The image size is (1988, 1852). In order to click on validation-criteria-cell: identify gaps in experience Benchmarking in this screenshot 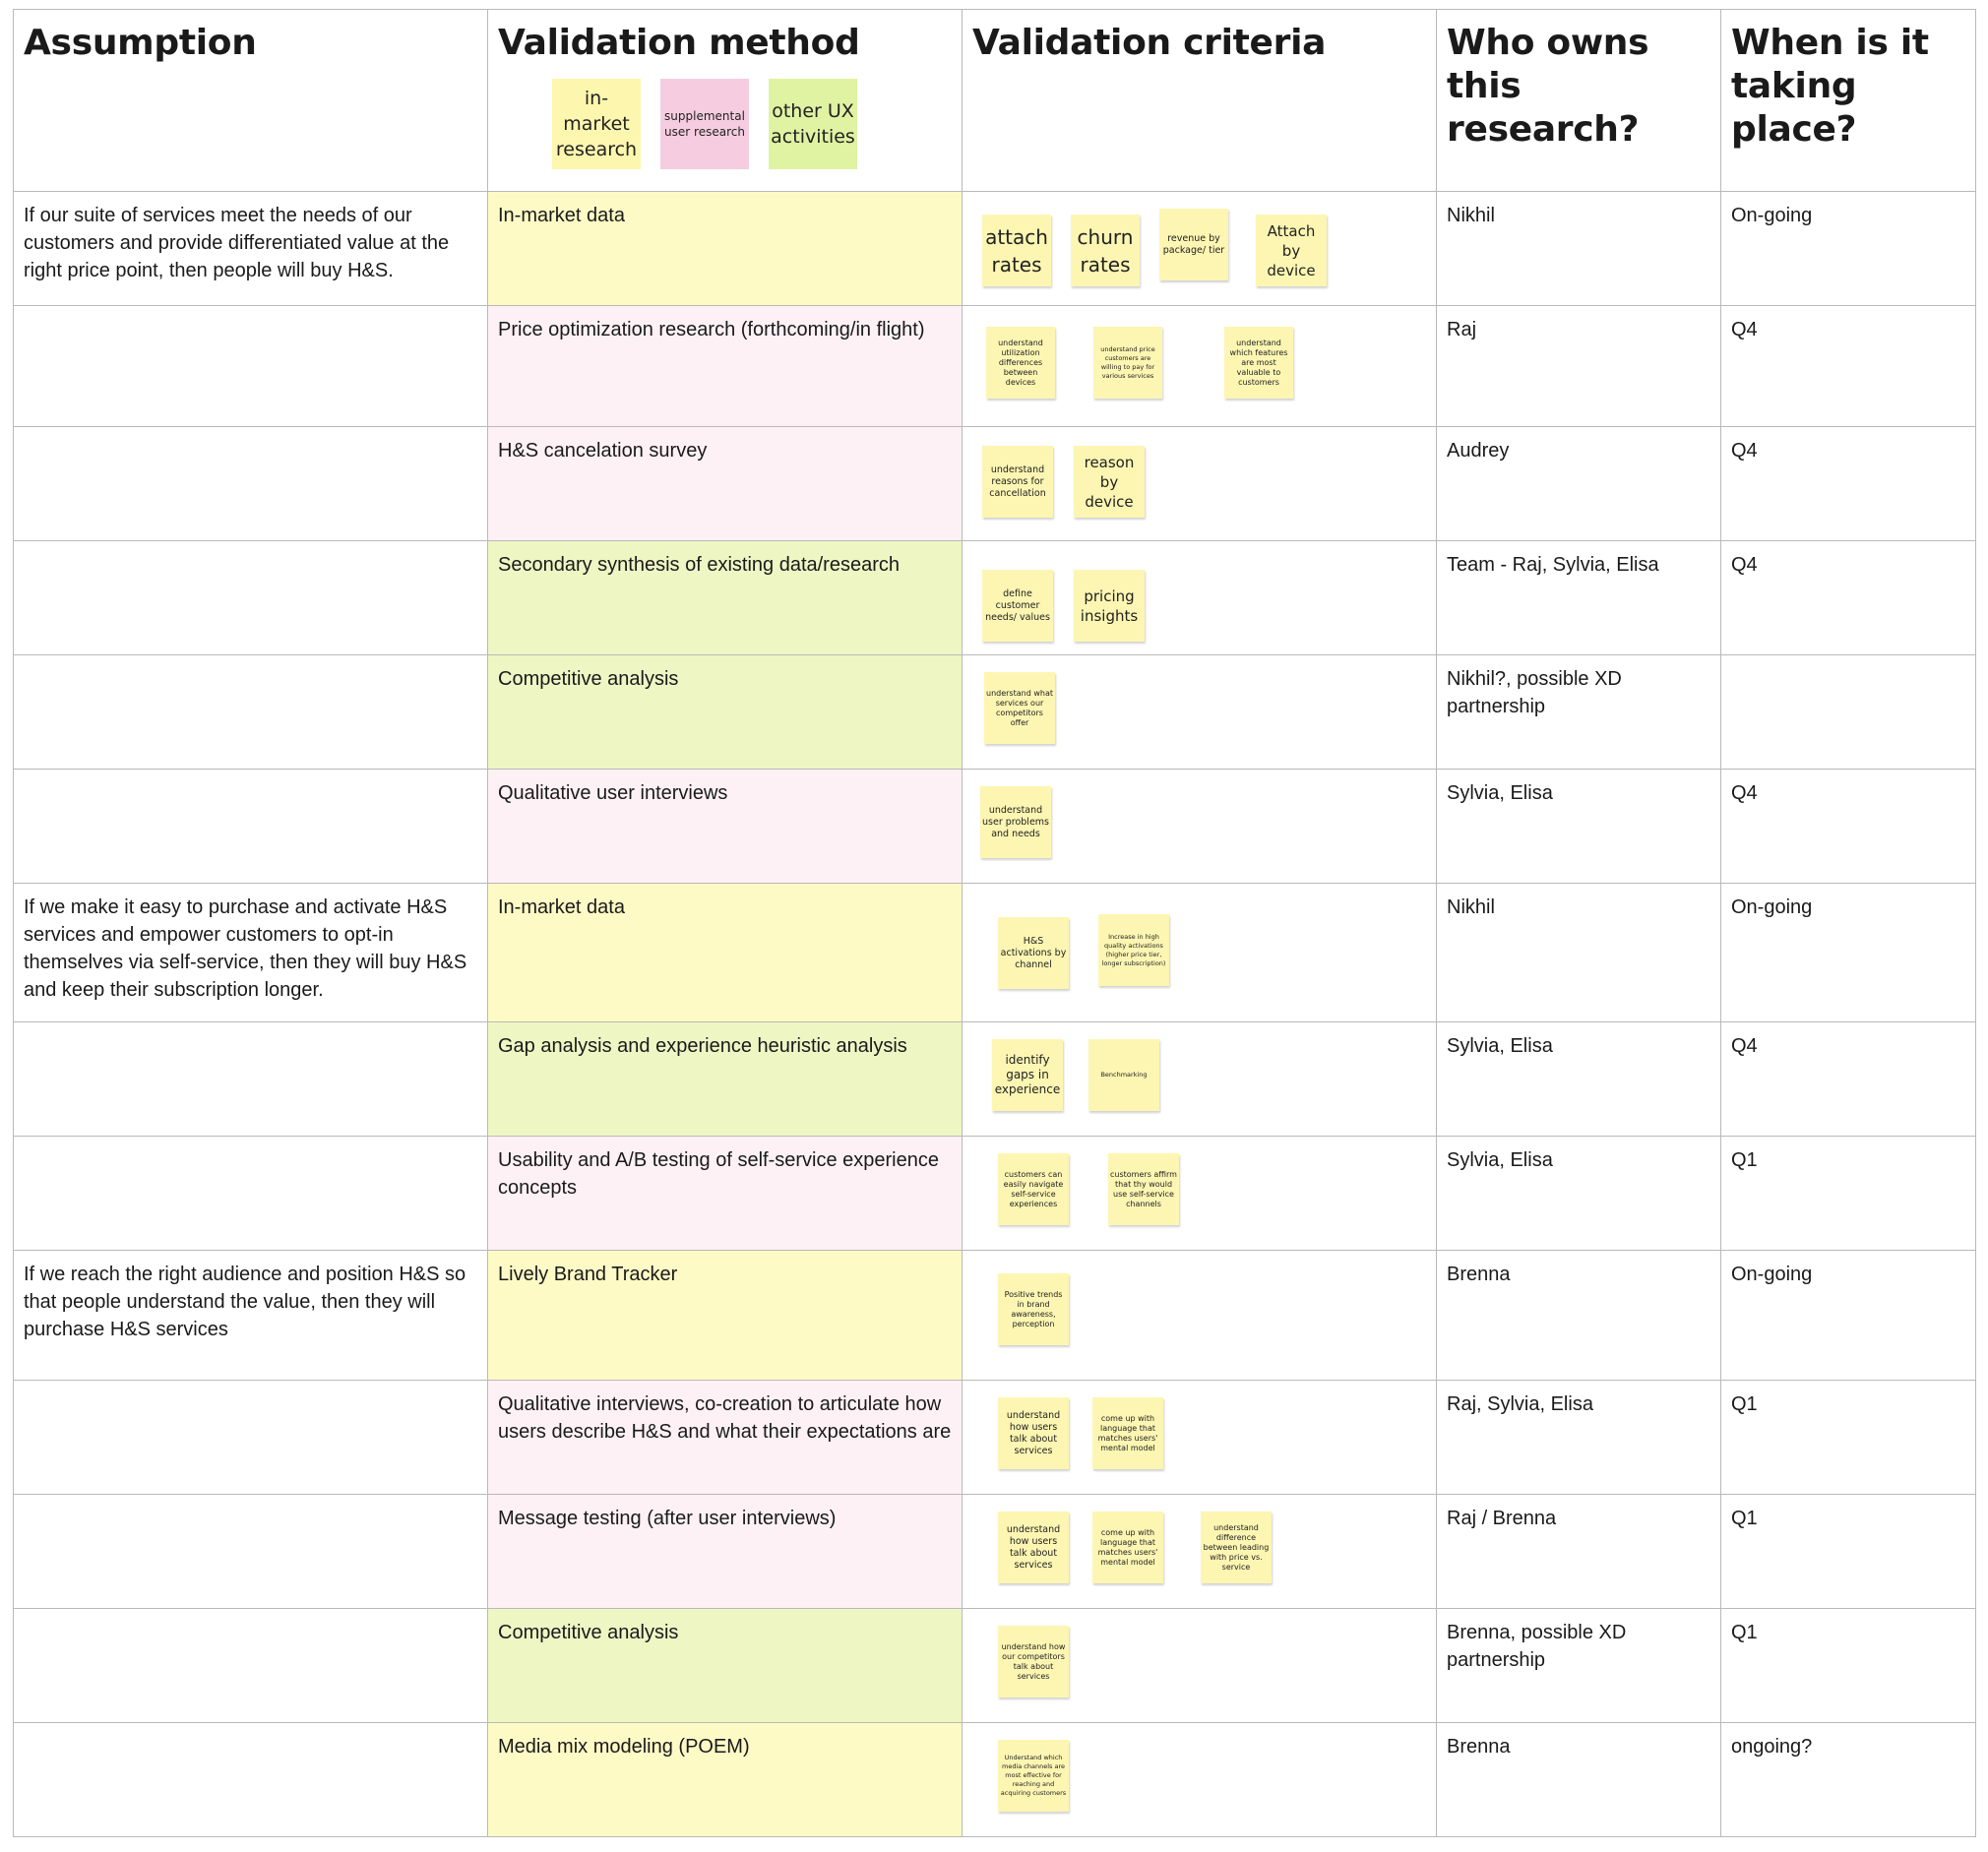, I will do `click(1199, 1079)`.